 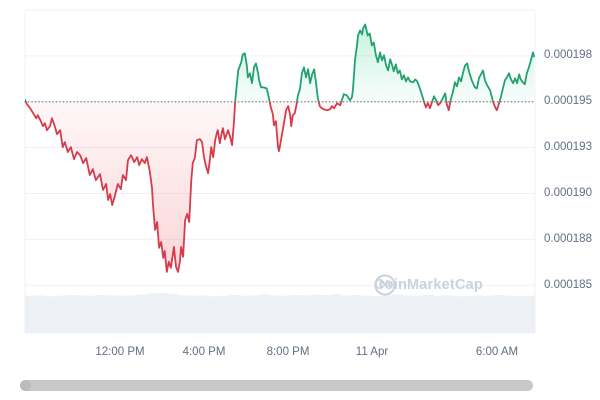 What do you see at coordinates (568, 239) in the screenshot?
I see `y-axis-label: 0.000188` at bounding box center [568, 239].